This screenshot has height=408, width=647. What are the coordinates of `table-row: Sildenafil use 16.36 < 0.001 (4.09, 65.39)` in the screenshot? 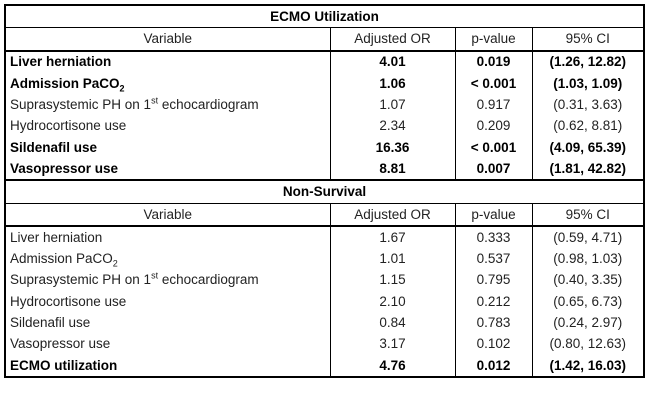 It's located at (324, 147).